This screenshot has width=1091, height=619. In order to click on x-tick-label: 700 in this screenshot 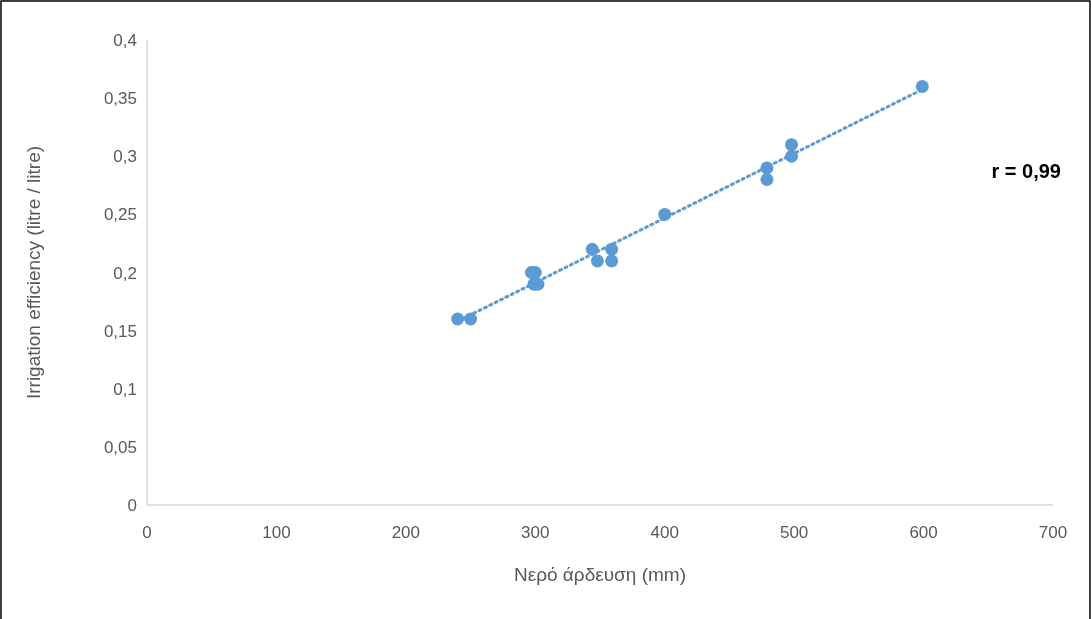, I will do `click(1053, 532)`.